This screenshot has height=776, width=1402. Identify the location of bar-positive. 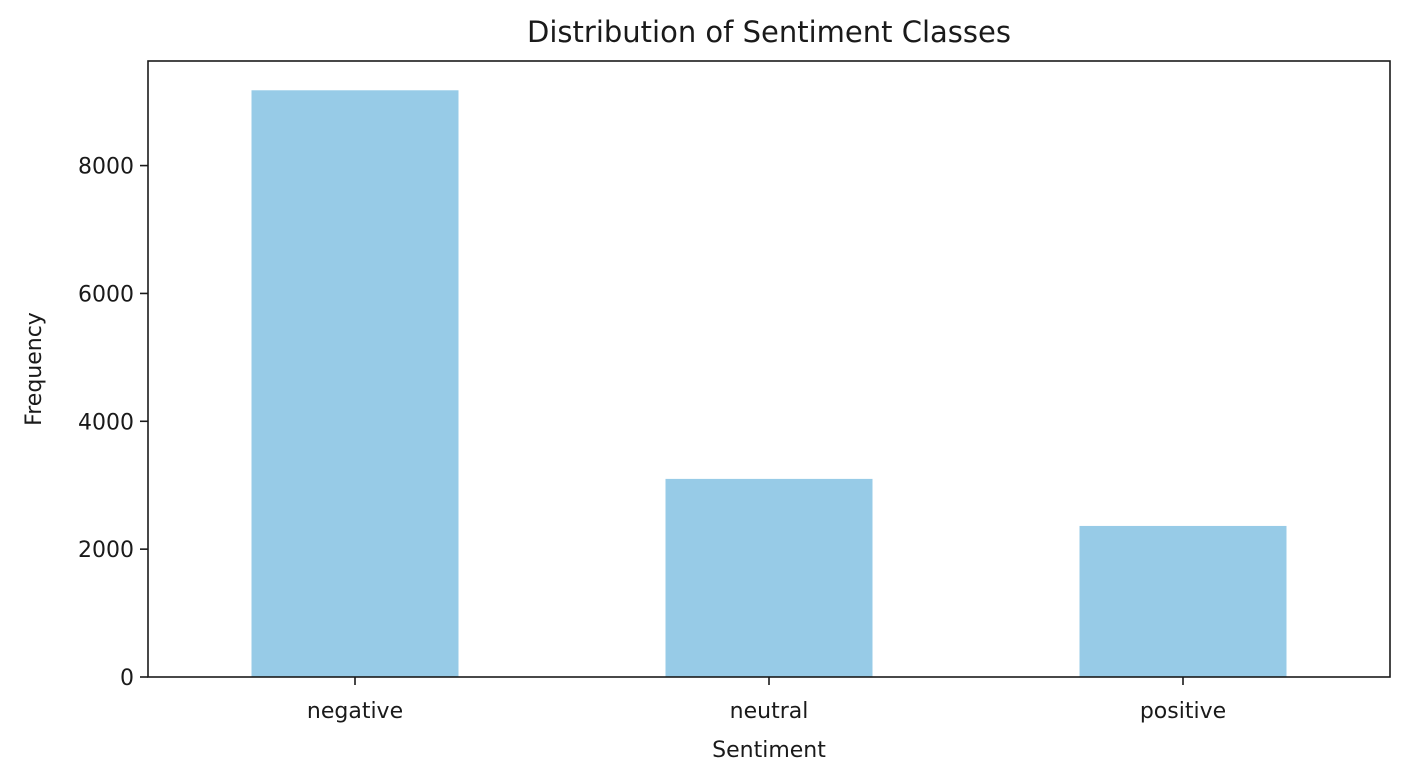
(1183, 601).